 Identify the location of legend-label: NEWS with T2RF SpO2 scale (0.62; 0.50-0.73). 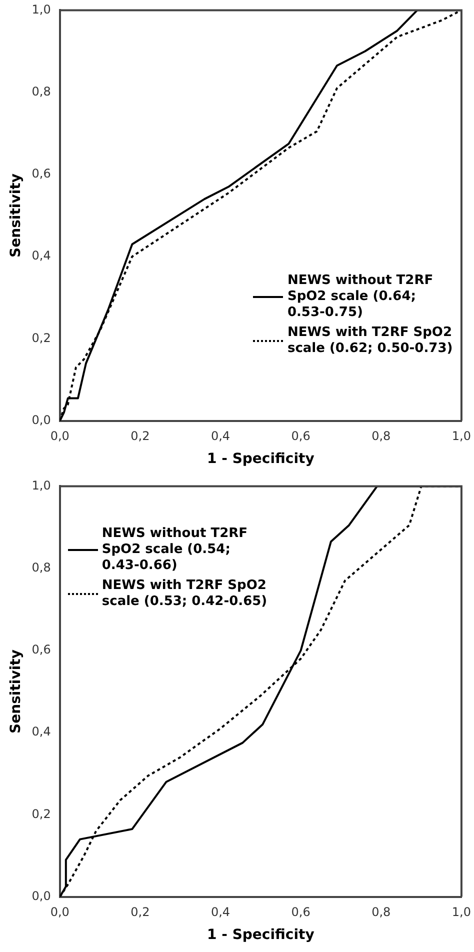
(370, 340).